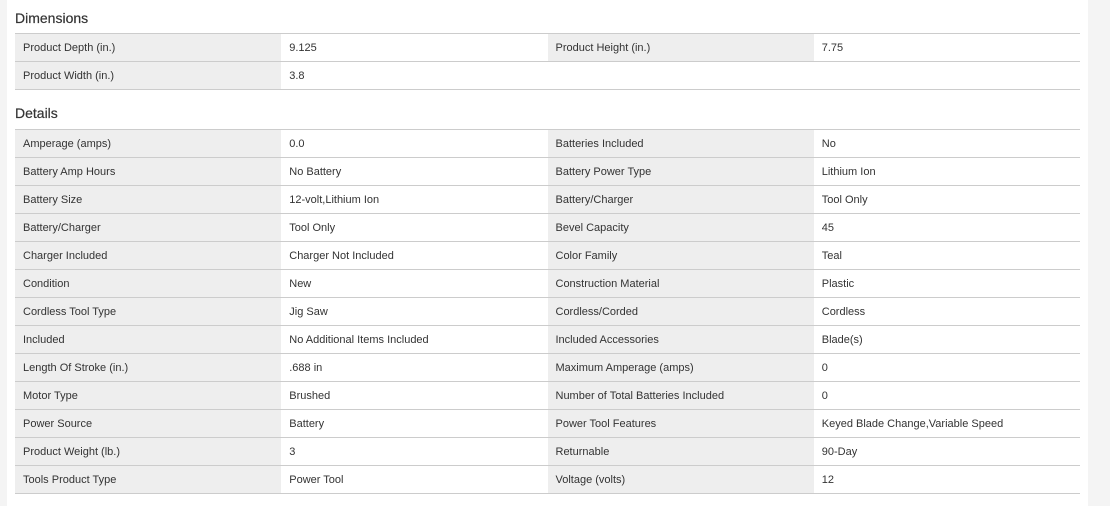  What do you see at coordinates (148, 283) in the screenshot?
I see `spec-label: Condition` at bounding box center [148, 283].